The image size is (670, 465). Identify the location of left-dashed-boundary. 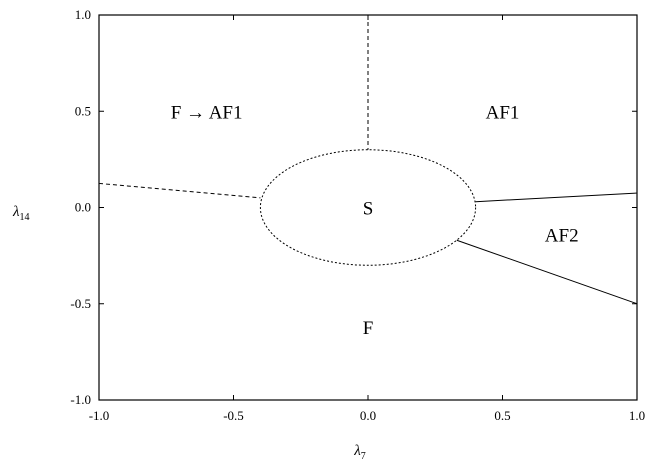
(179, 190).